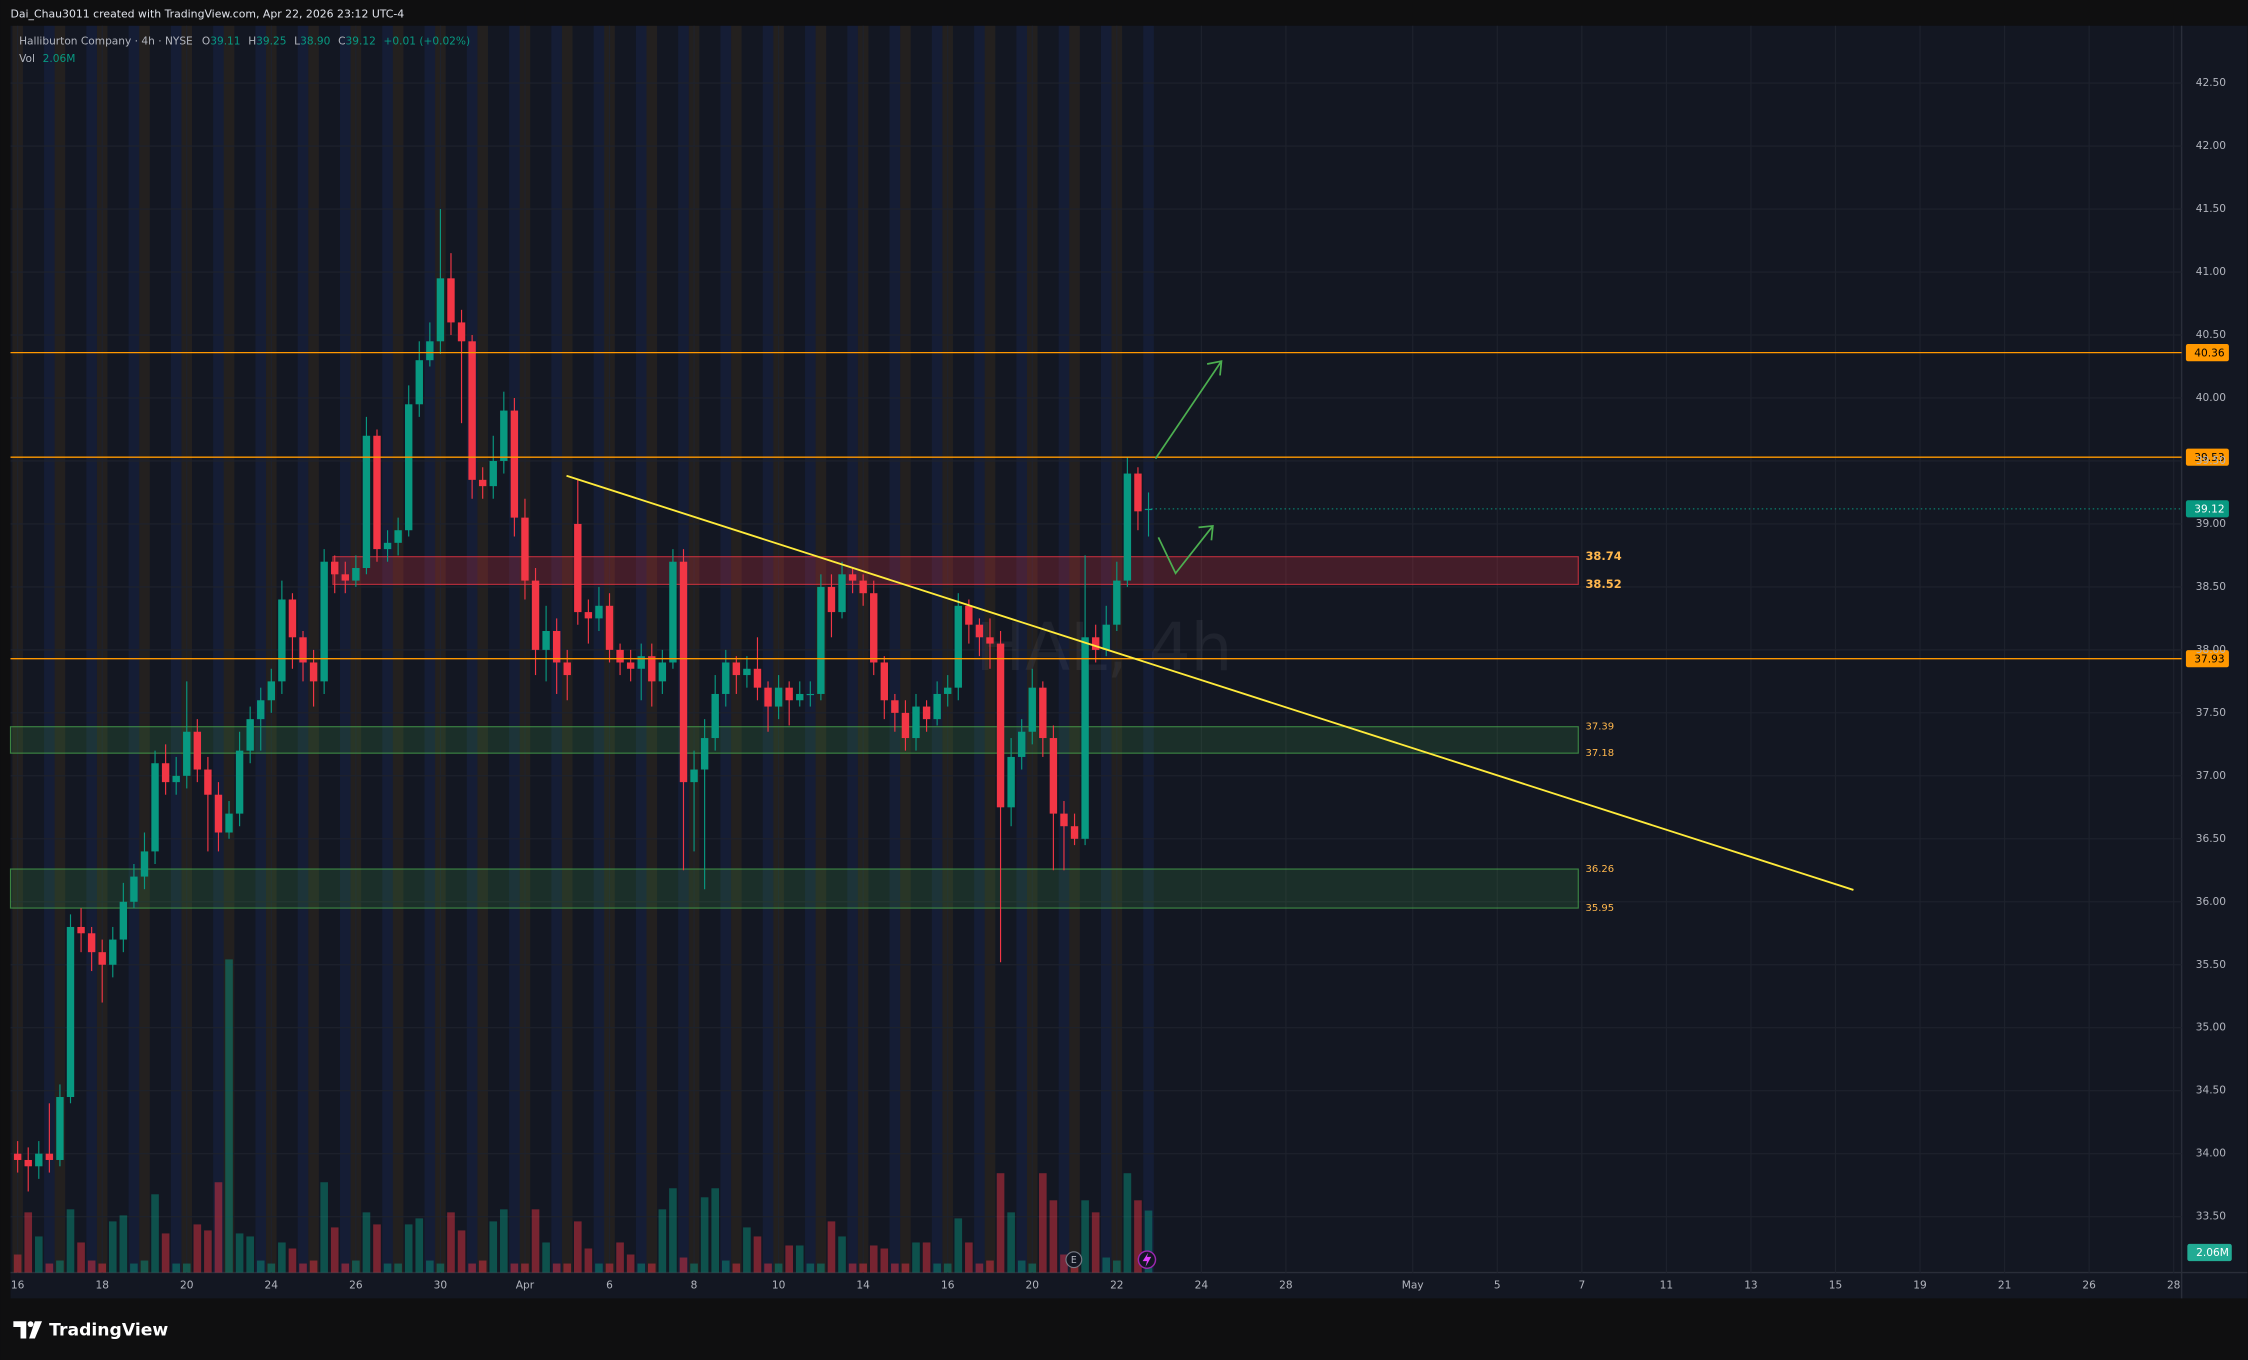 The width and height of the screenshot is (2248, 1360). What do you see at coordinates (427, 42) in the screenshot?
I see `legend-change: +0.01 (+0.02%)` at bounding box center [427, 42].